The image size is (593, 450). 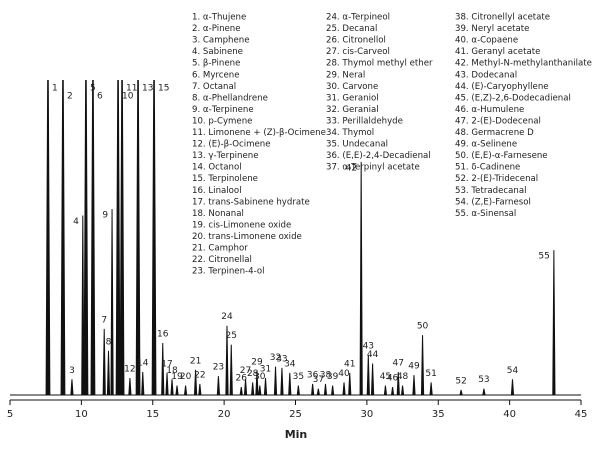 What do you see at coordinates (131, 89) in the screenshot?
I see `peak-label: 11` at bounding box center [131, 89].